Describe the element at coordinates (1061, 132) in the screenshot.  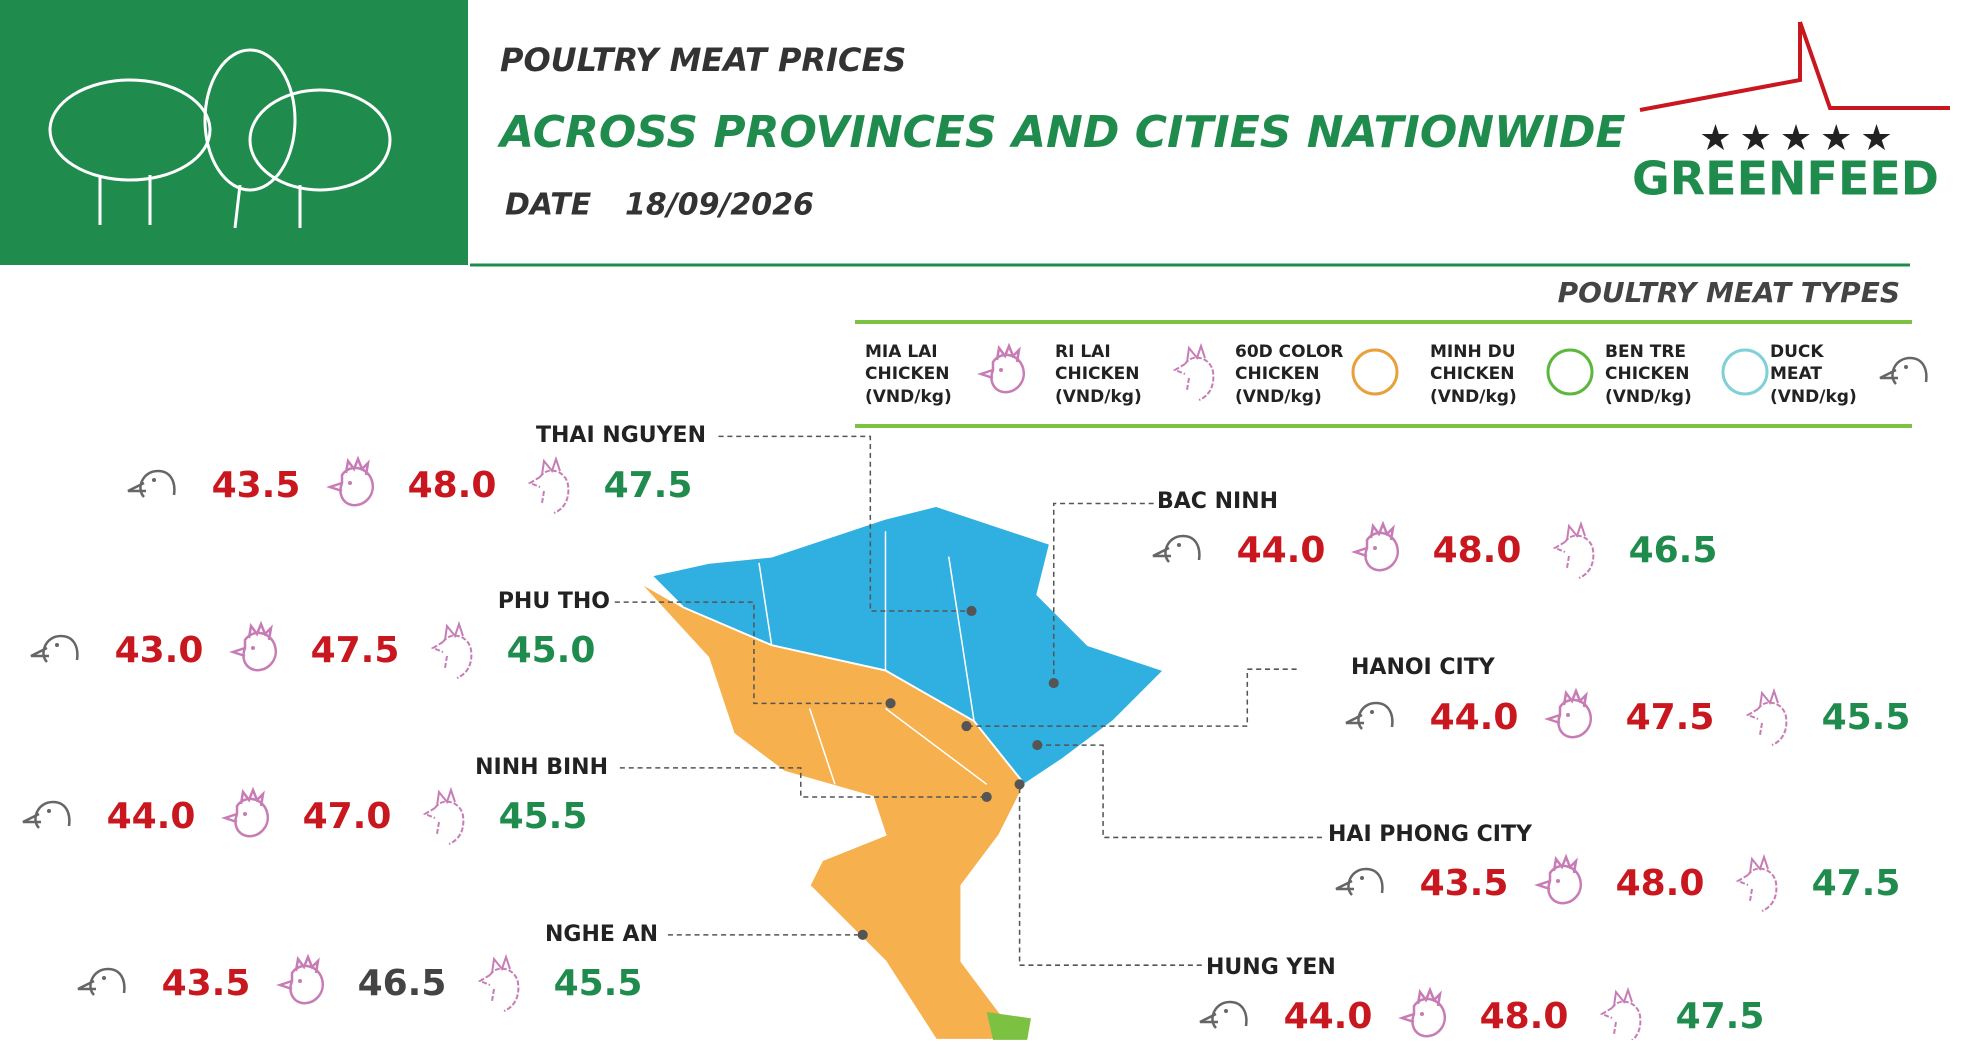
I see `subtitle: ACROSS PROVINCES AND CITIES NATIONWIDE` at that location.